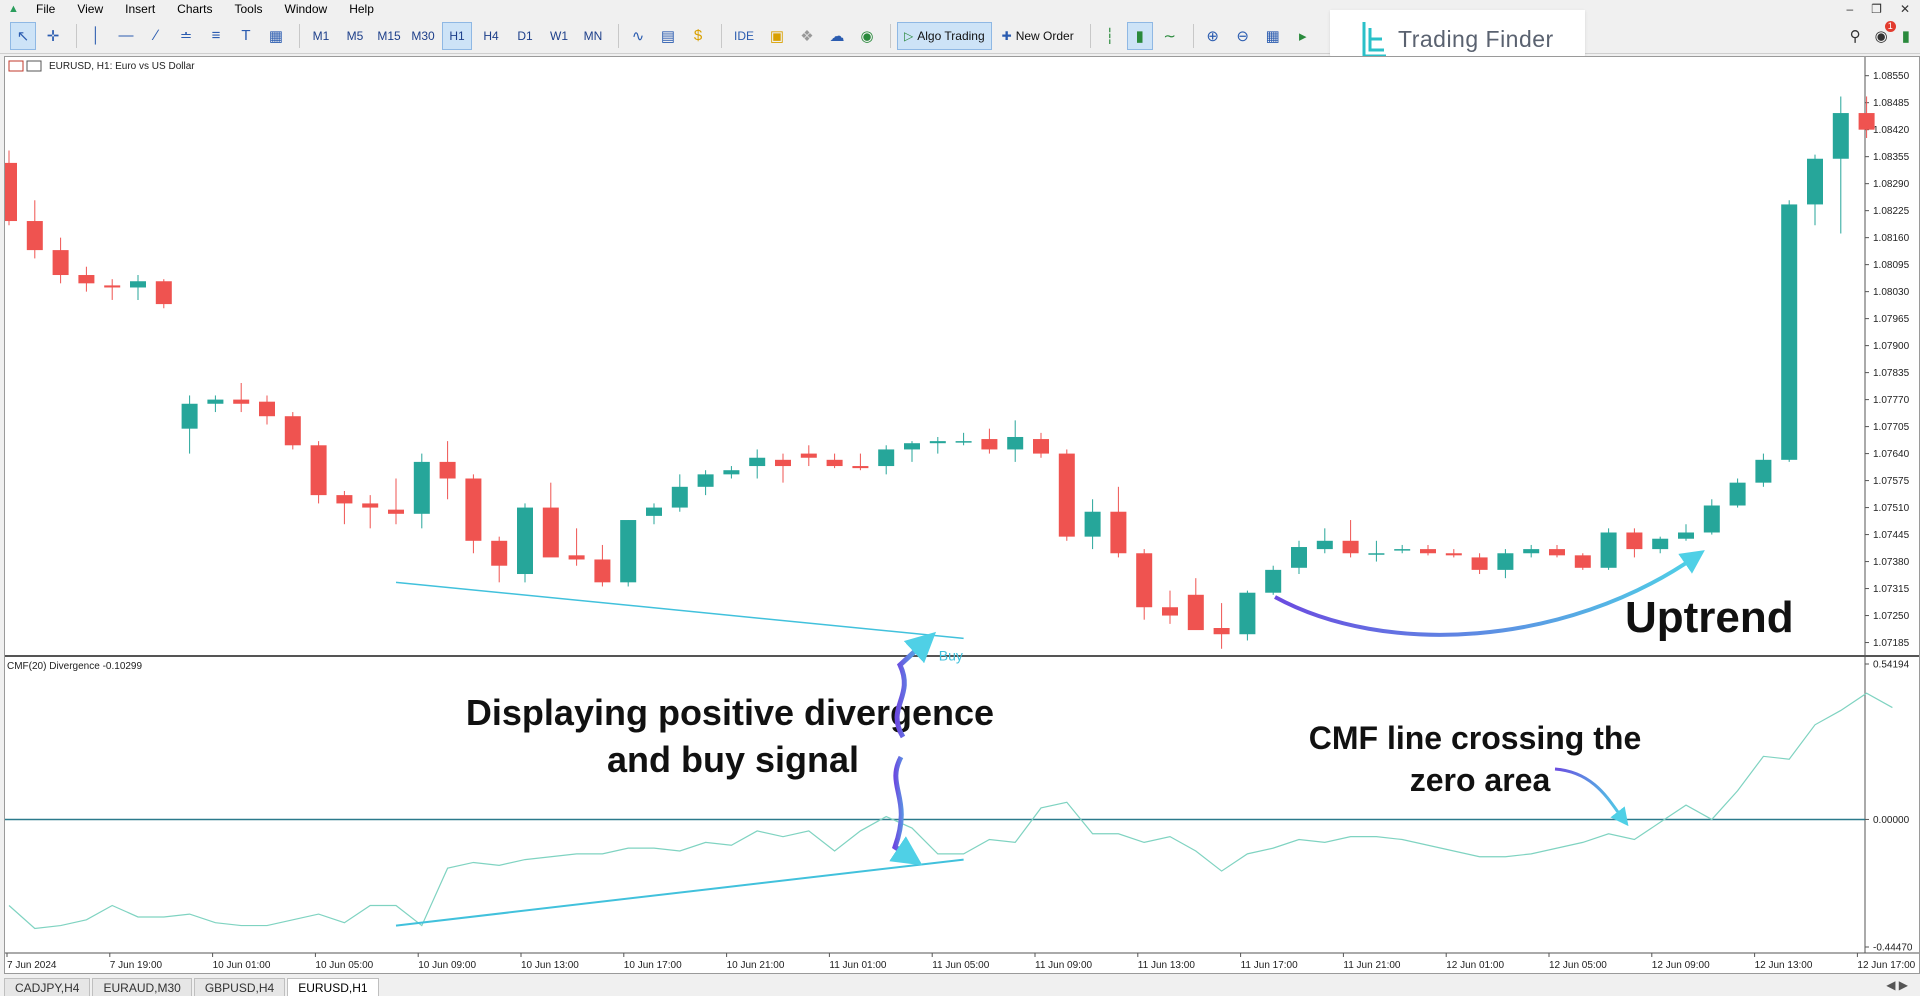 This screenshot has height=996, width=1920. What do you see at coordinates (142, 987) in the screenshot?
I see `tab-euraud-m30: EURAUD,M30` at bounding box center [142, 987].